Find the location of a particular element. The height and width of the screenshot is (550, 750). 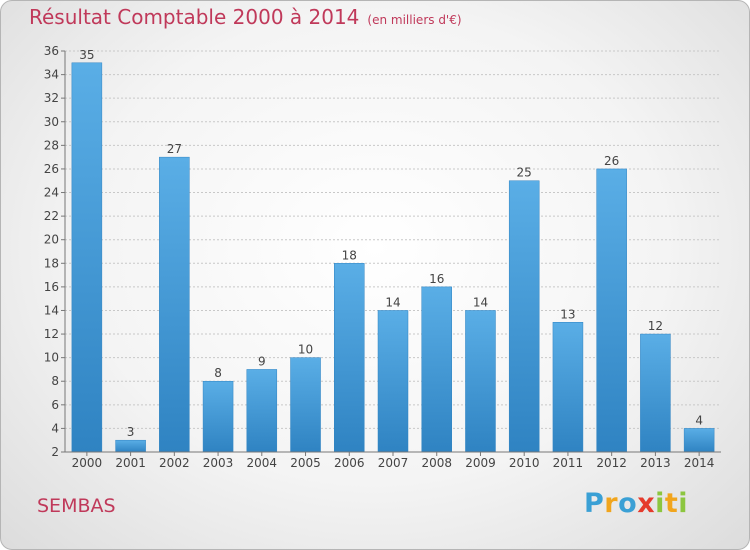

bar-2005 is located at coordinates (305, 405).